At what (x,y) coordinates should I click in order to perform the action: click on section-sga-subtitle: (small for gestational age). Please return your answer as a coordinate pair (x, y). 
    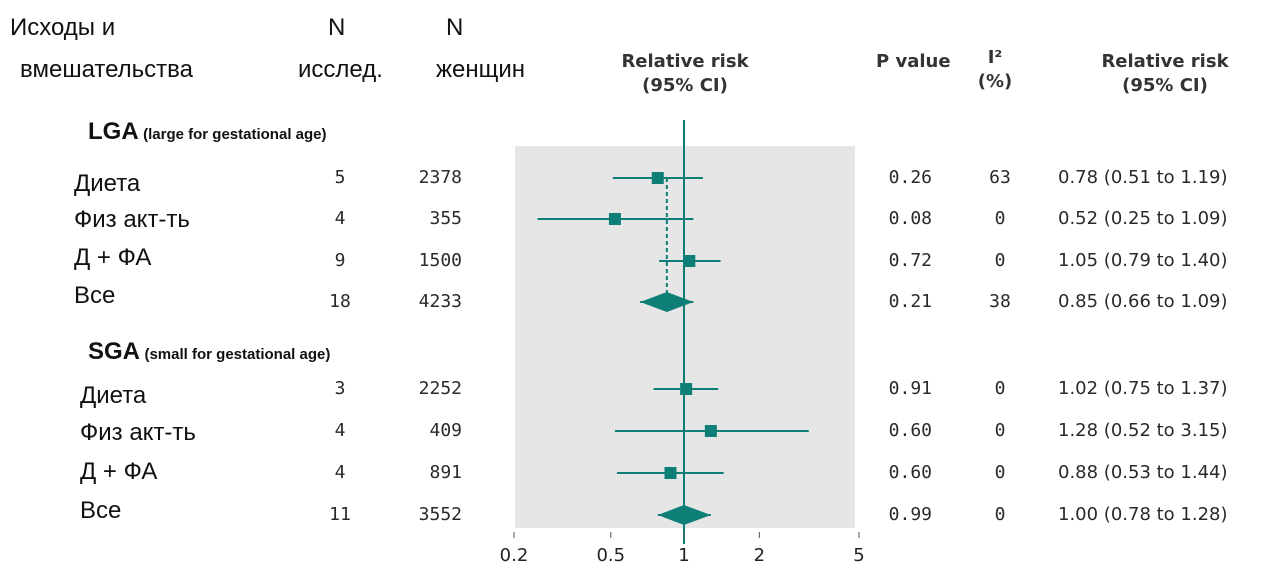
    Looking at the image, I should click on (237, 354).